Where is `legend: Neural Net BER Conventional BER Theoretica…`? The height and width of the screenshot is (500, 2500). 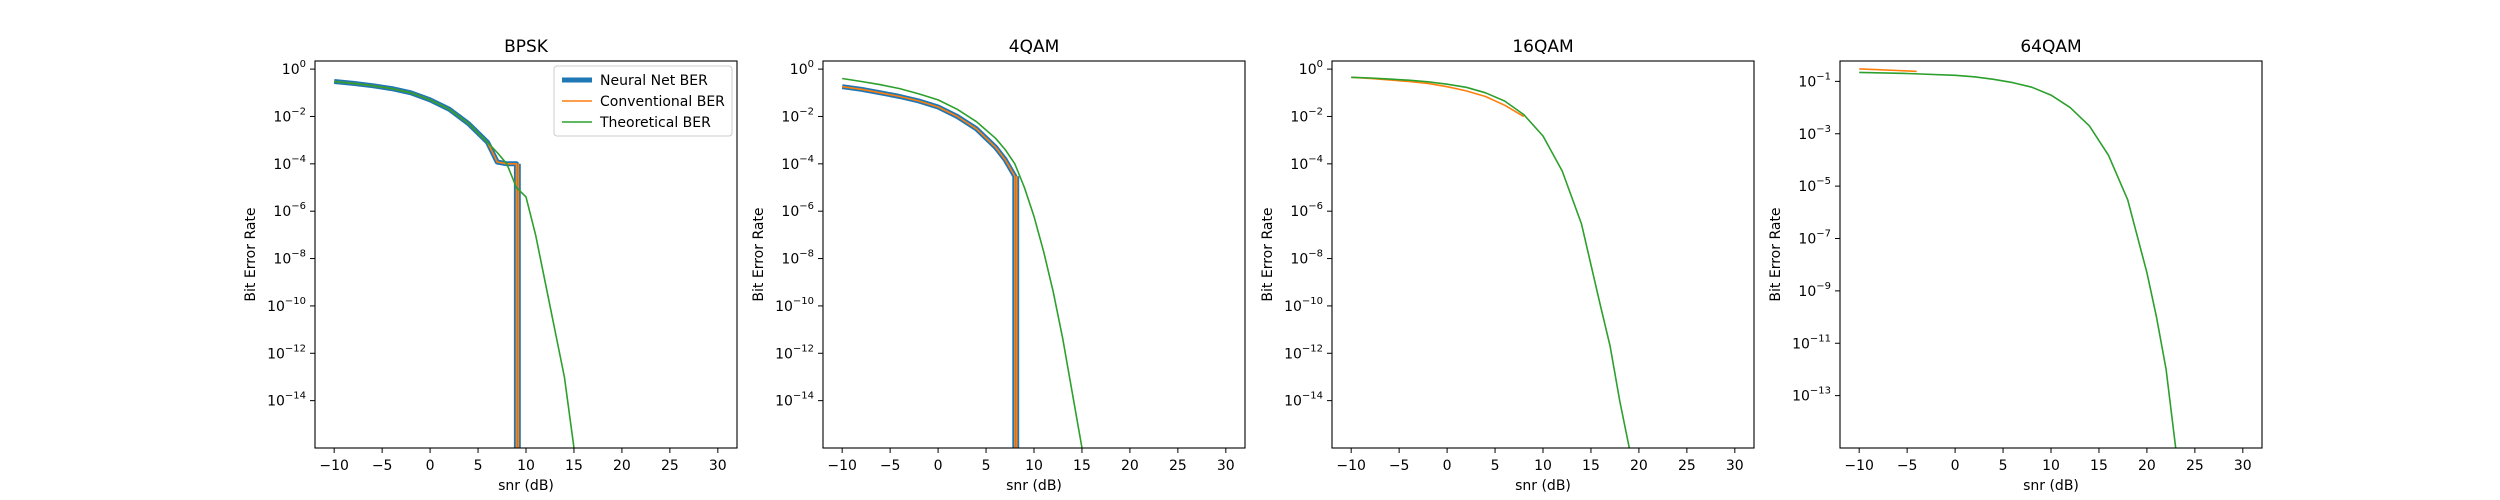 legend: Neural Net BER Conventional BER Theoretica… is located at coordinates (643, 101).